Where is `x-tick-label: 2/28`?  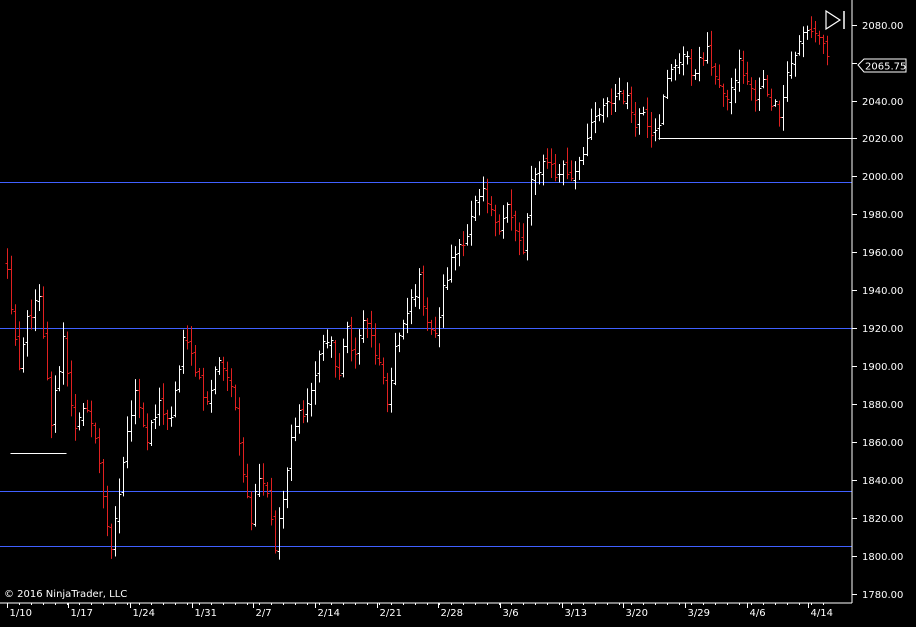
x-tick-label: 2/28 is located at coordinates (452, 613).